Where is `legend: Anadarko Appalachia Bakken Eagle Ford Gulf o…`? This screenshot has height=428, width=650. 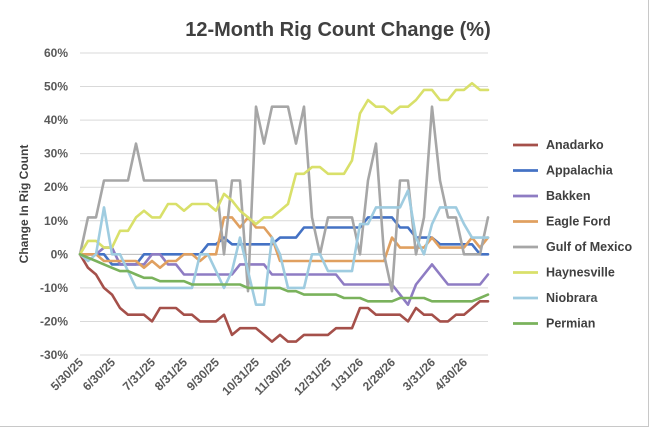 legend: Anadarko Appalachia Bakken Eagle Ford Gulf o… is located at coordinates (572, 234).